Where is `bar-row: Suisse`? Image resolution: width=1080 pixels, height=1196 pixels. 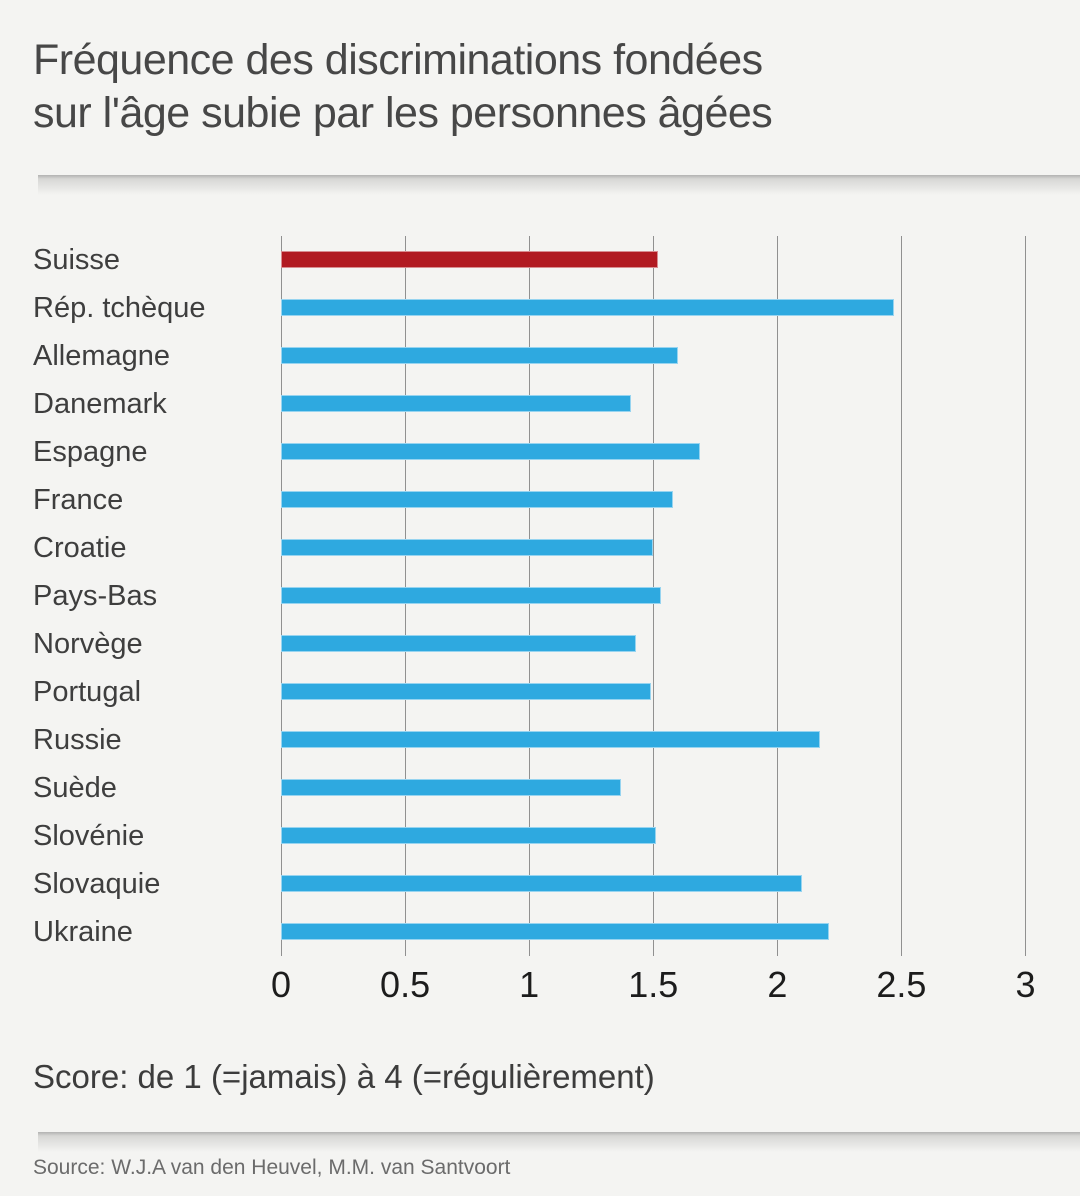 bar-row: Suisse is located at coordinates (540, 260).